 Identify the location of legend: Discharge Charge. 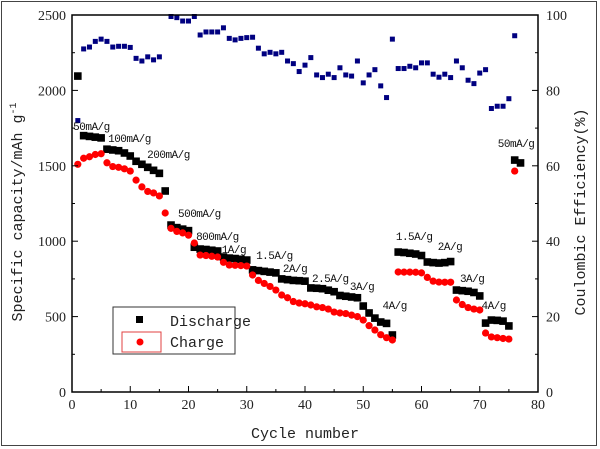
(181, 330).